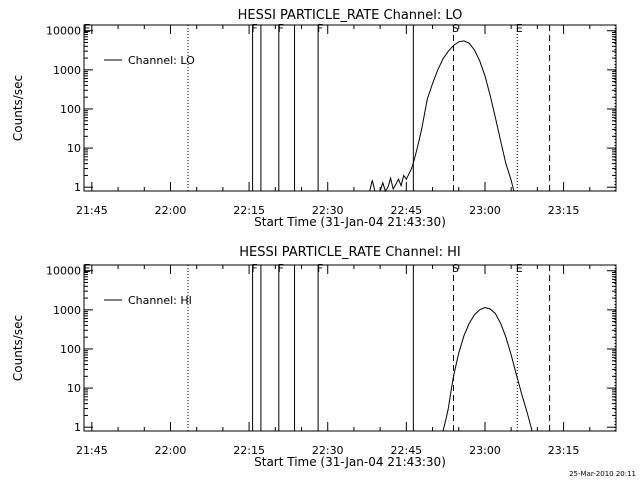  Describe the element at coordinates (350, 15) in the screenshot. I see `chart-title: HESSI PARTICLE_RATE Channel: LO` at that location.